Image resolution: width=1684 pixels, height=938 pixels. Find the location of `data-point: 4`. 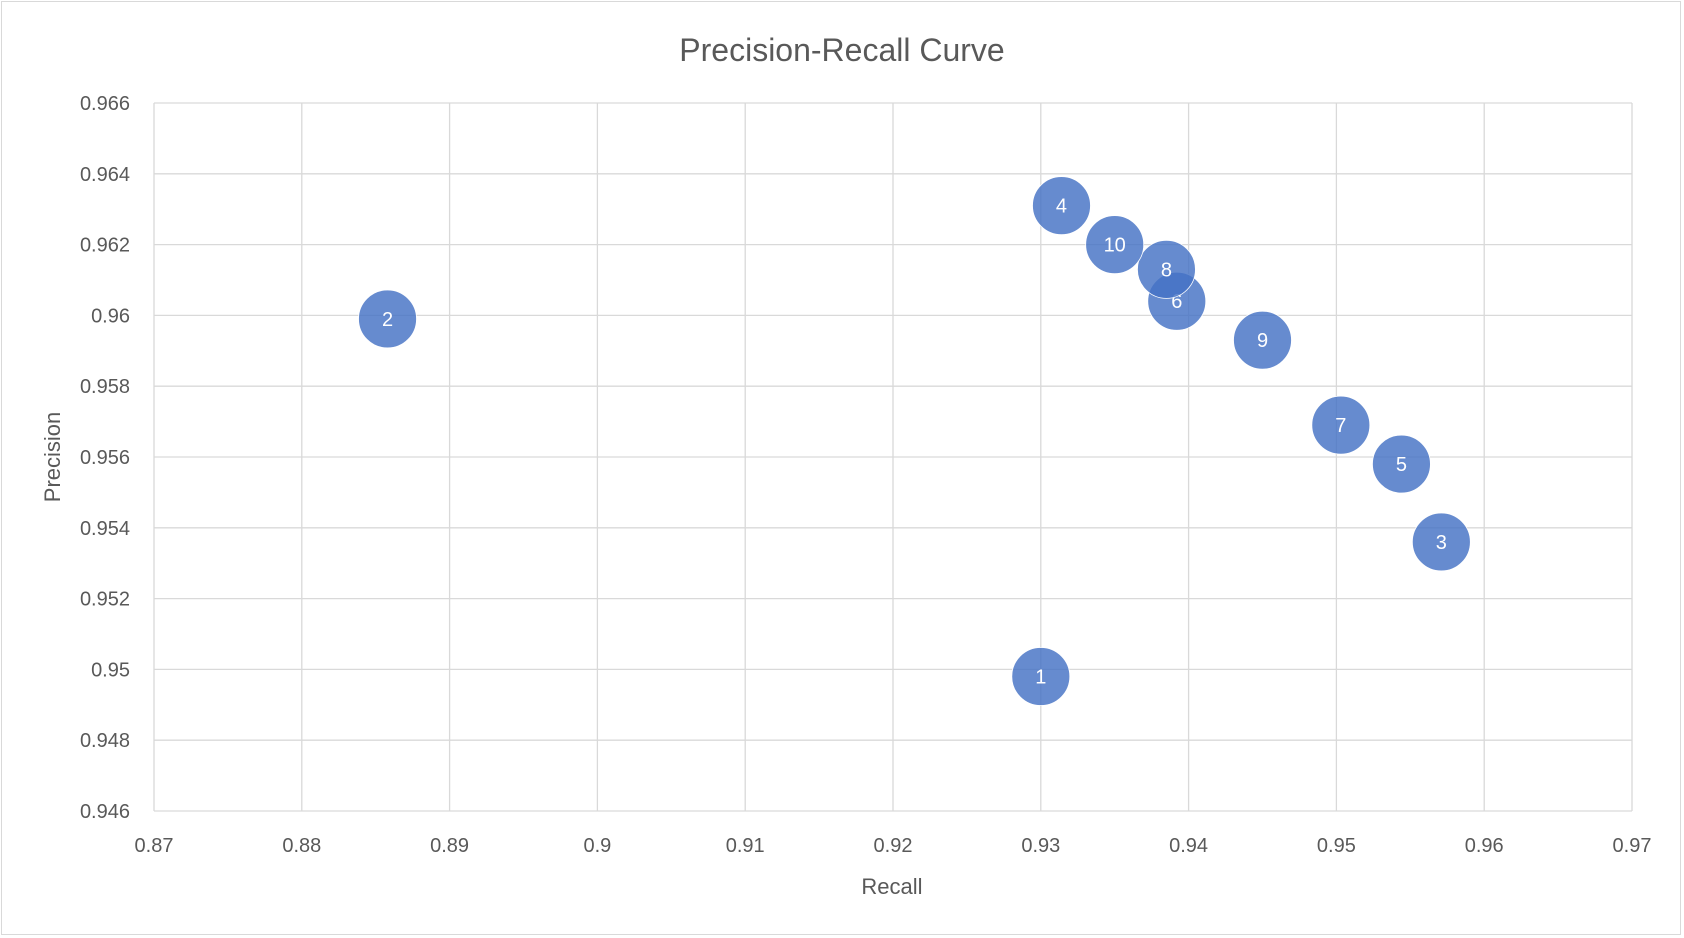

data-point: 4 is located at coordinates (1061, 206).